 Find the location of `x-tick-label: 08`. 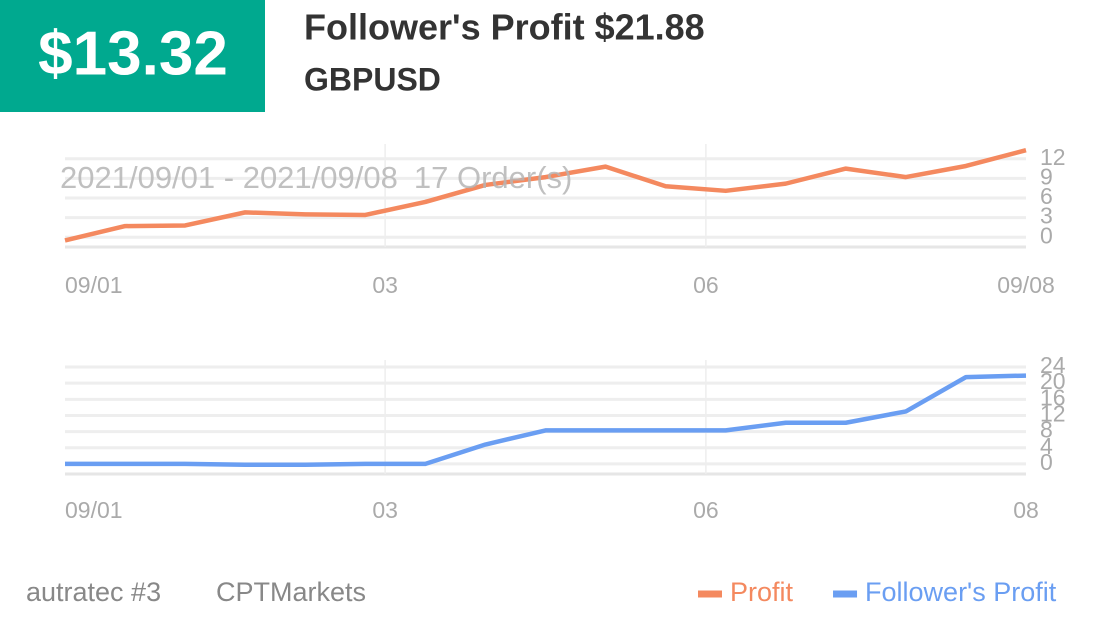

x-tick-label: 08 is located at coordinates (1026, 510).